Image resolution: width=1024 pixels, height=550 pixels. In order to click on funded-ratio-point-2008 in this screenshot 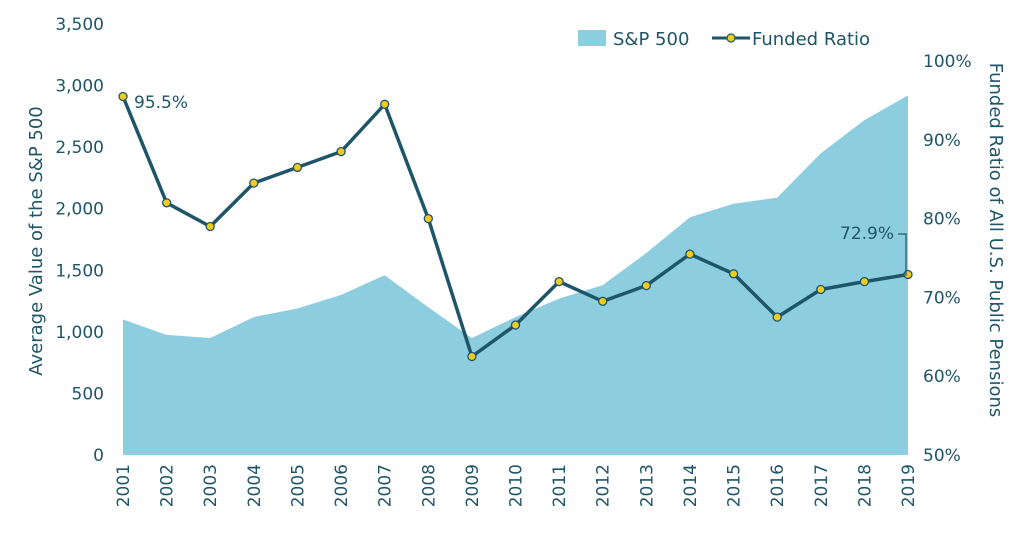, I will do `click(428, 218)`.